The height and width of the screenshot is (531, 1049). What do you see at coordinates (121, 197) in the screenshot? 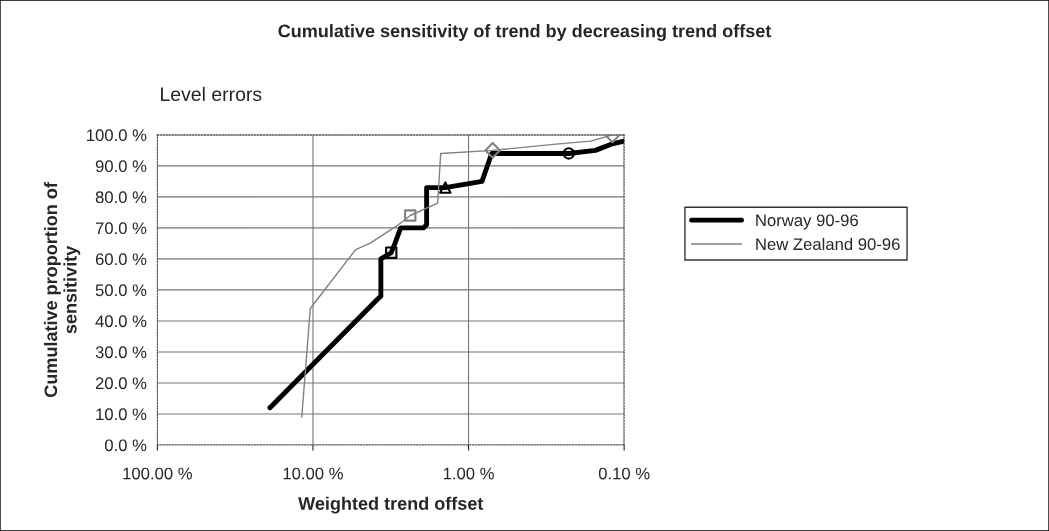
I see `y-tick-label: 80.0 %` at bounding box center [121, 197].